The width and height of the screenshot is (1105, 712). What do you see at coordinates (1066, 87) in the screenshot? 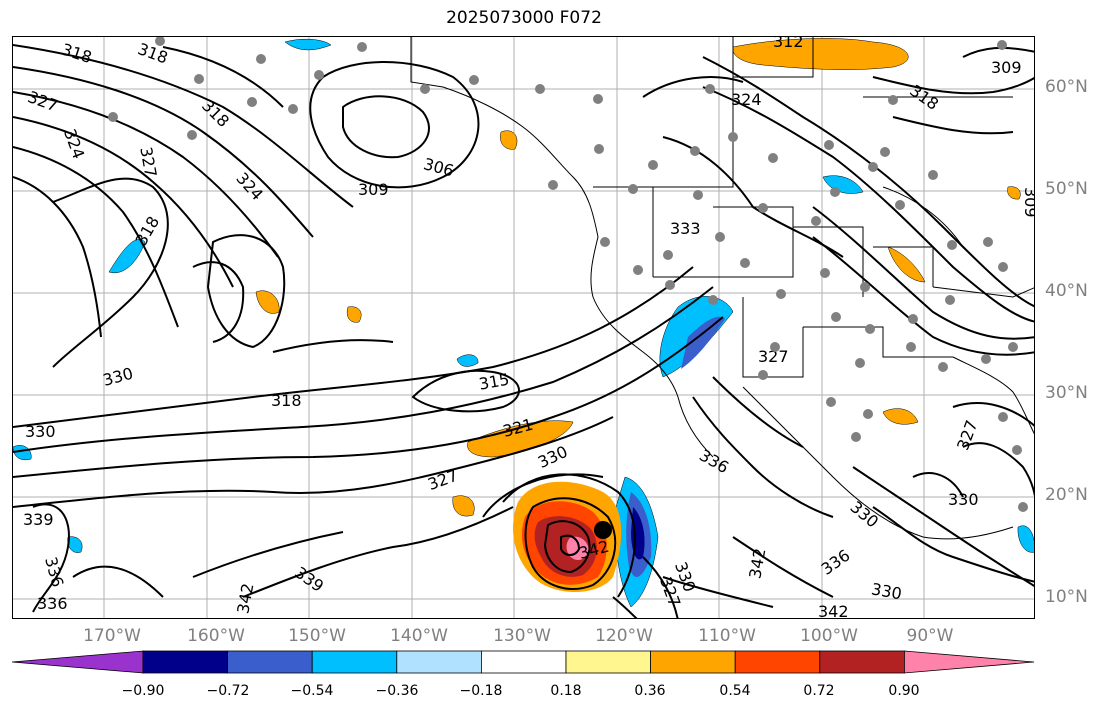
I see `lat-label-60n: 60°N` at bounding box center [1066, 87].